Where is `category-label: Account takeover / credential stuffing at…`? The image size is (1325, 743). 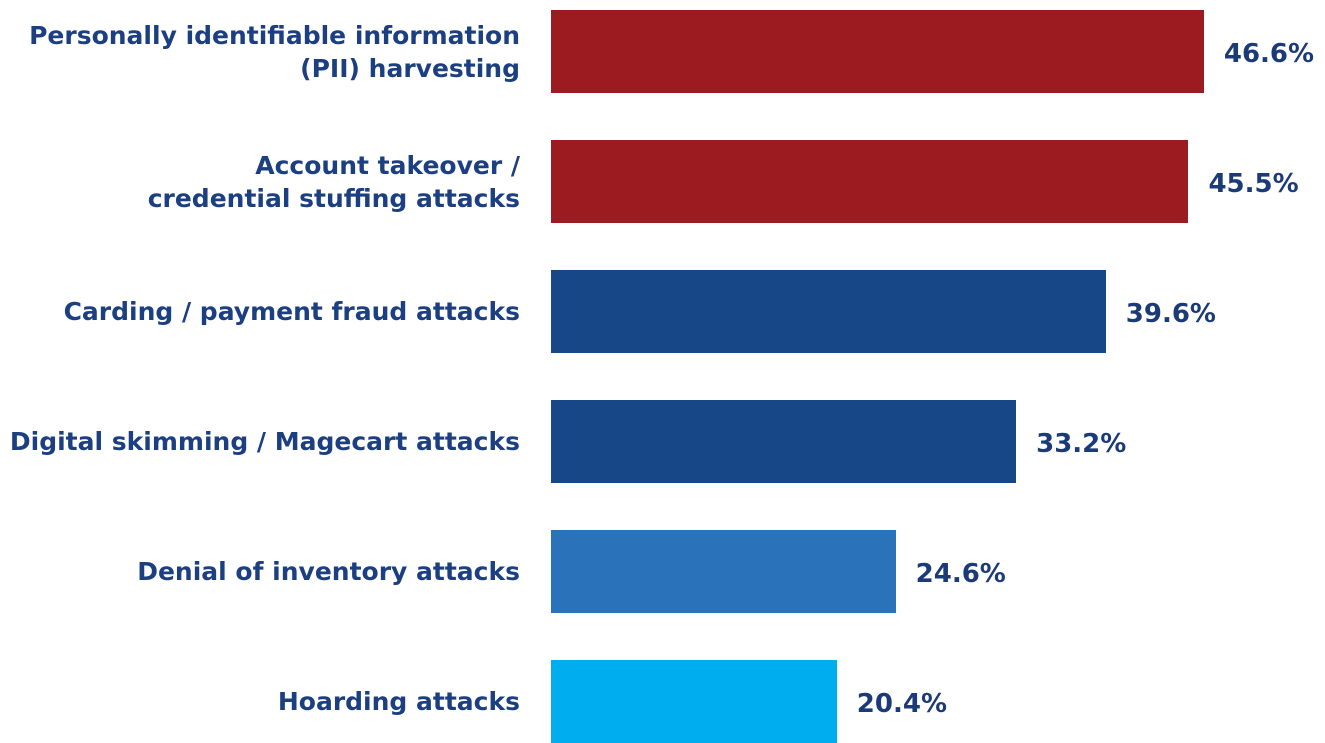
category-label: Account takeover / credential stuffing at… is located at coordinates (334, 182).